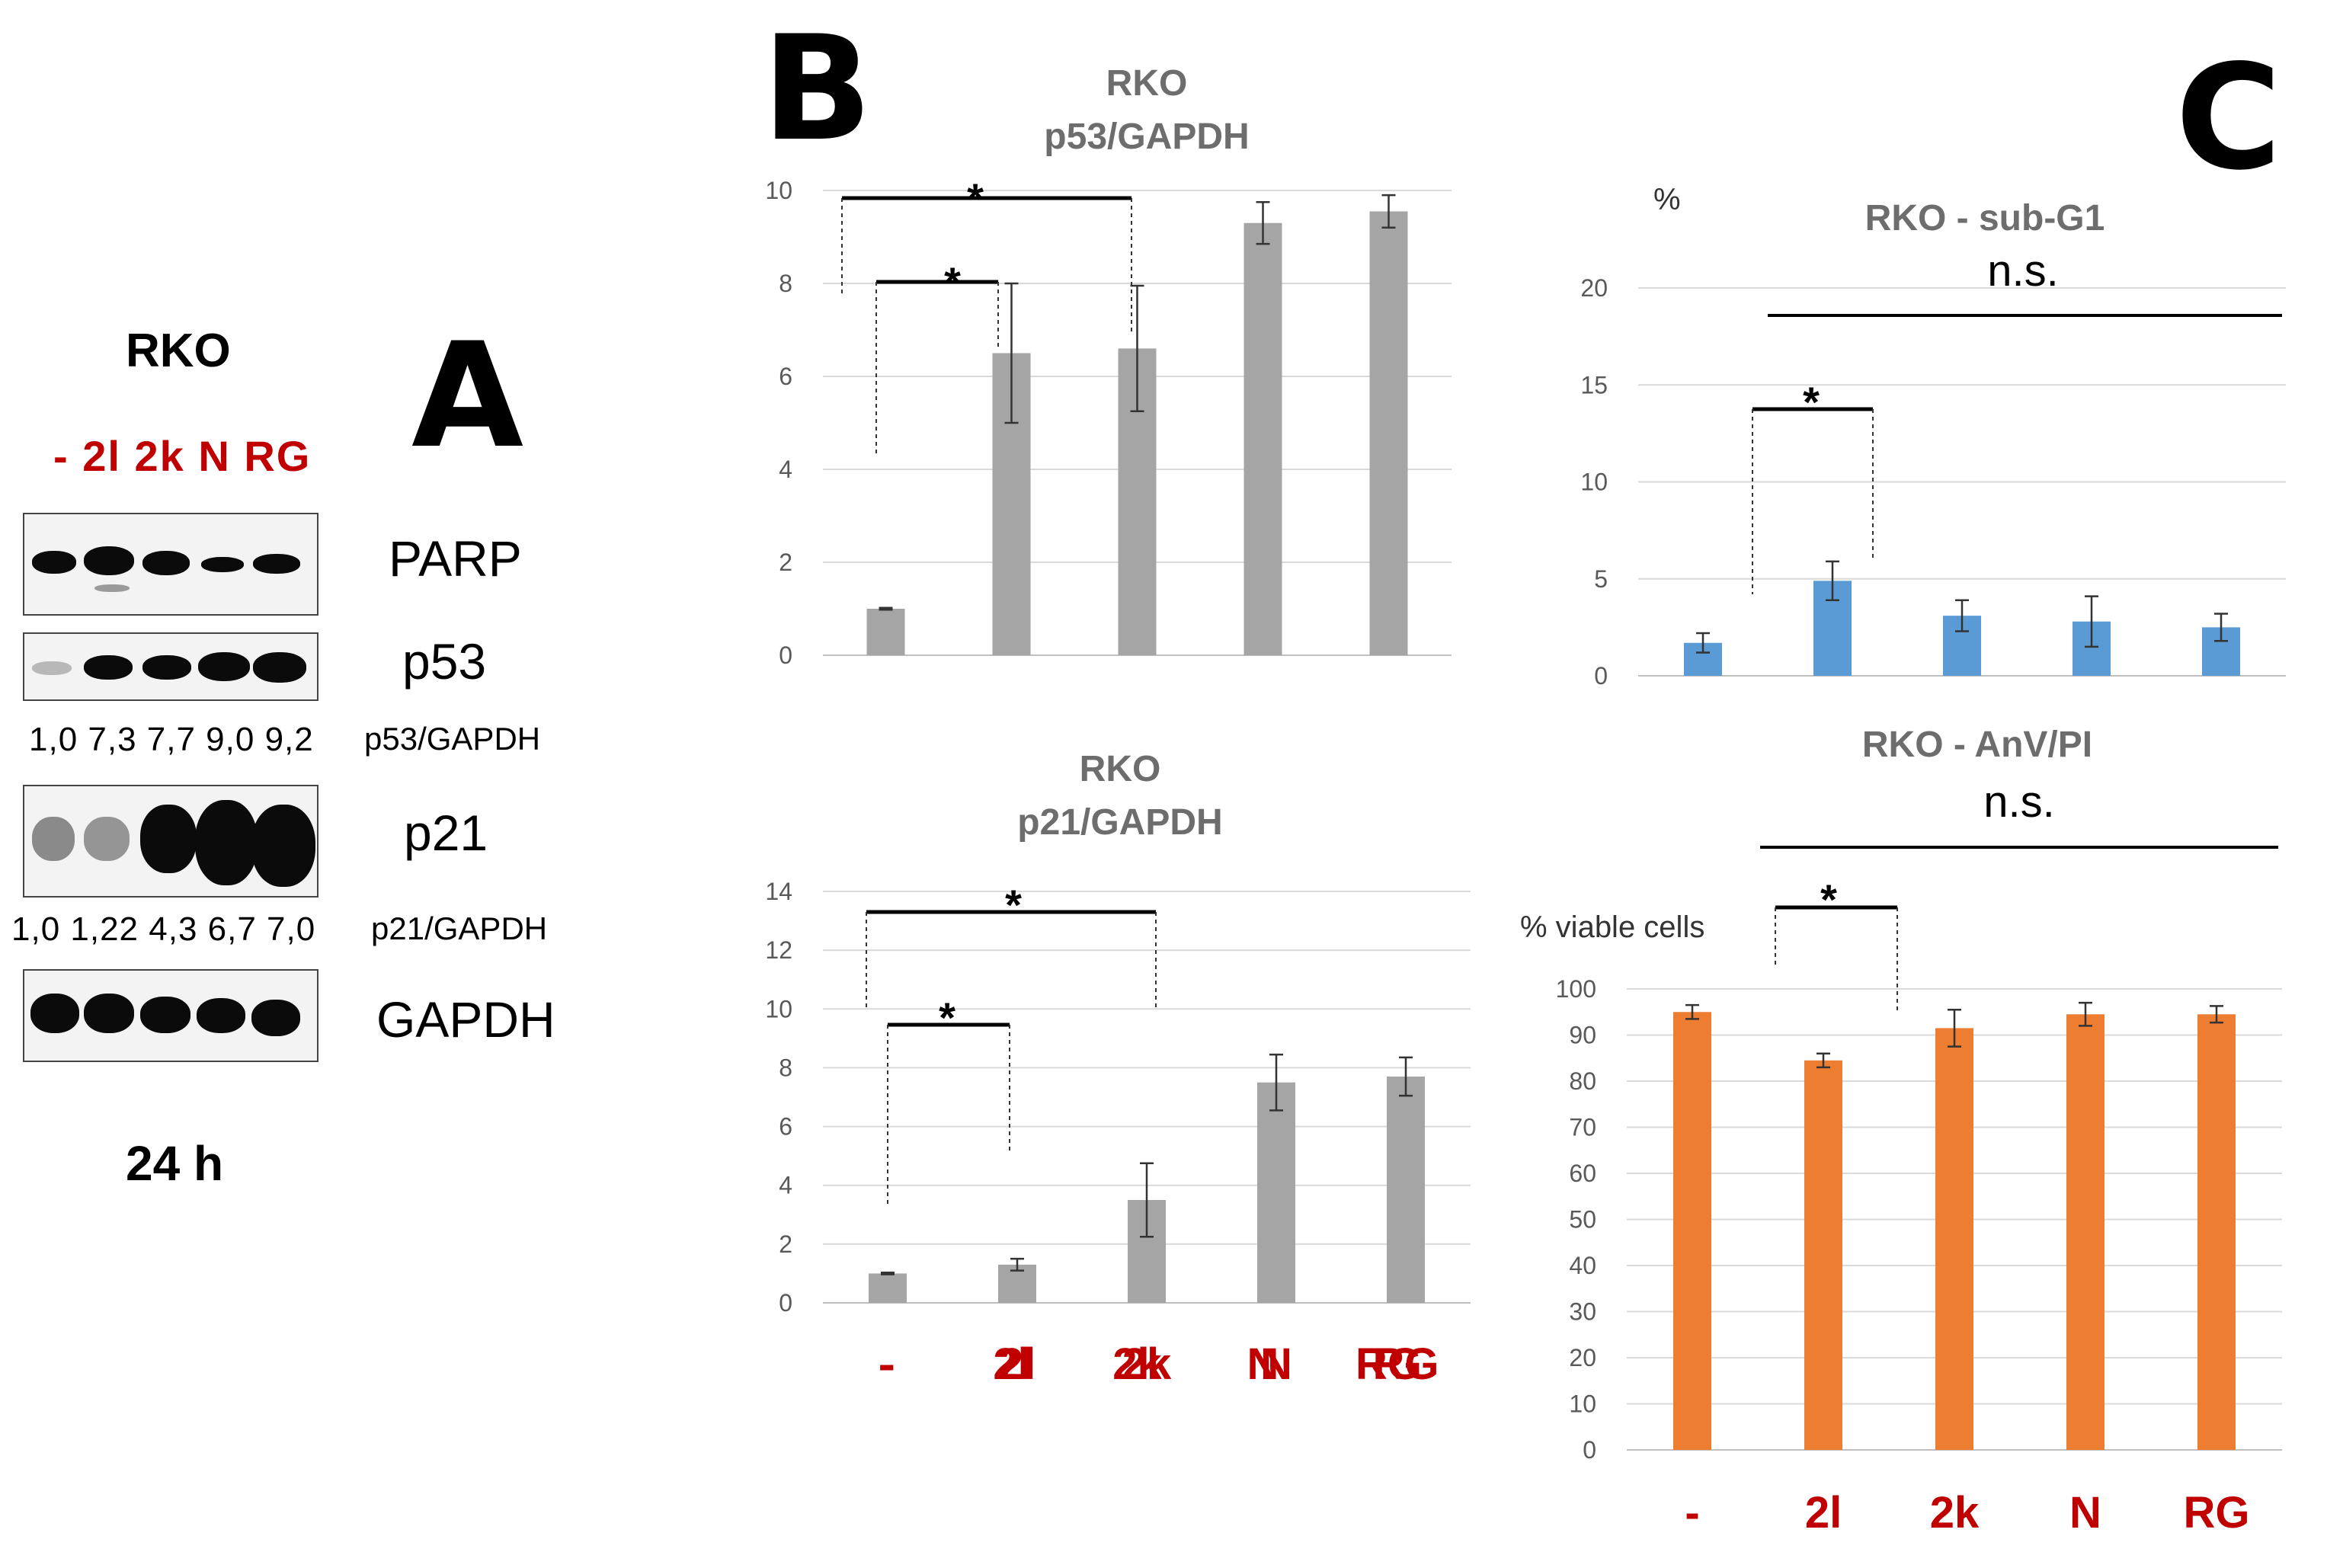  Describe the element at coordinates (446, 833) in the screenshot. I see `blot-label-p21: p21` at that location.